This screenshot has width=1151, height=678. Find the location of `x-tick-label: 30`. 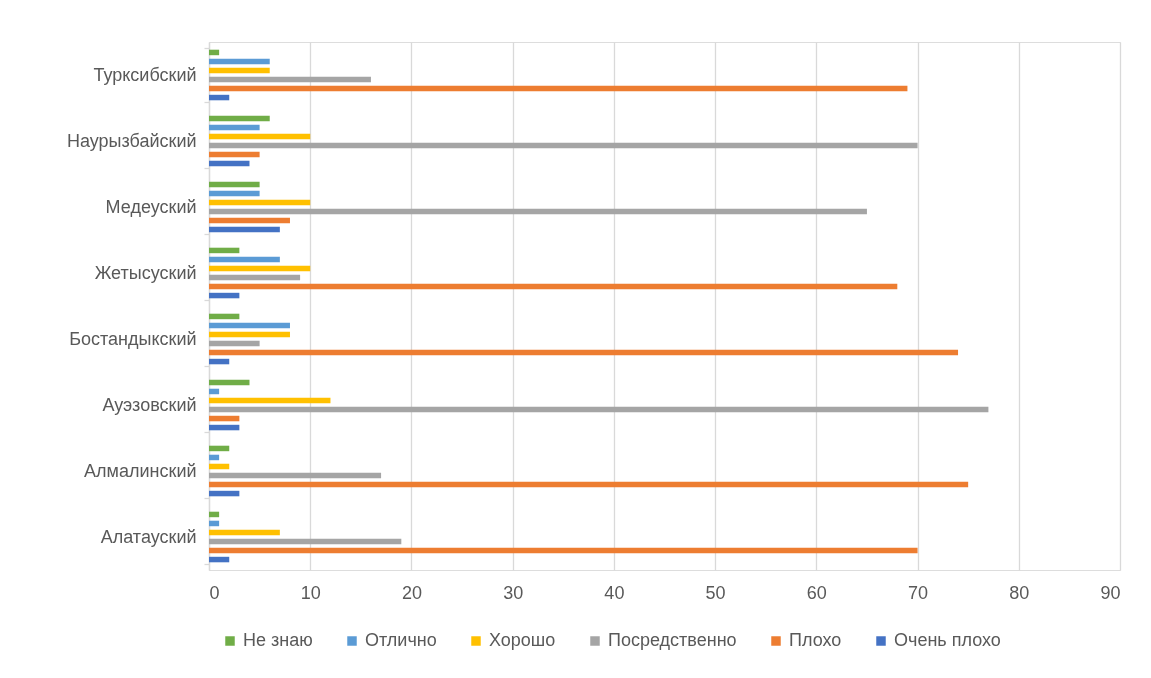

x-tick-label: 30 is located at coordinates (513, 592).